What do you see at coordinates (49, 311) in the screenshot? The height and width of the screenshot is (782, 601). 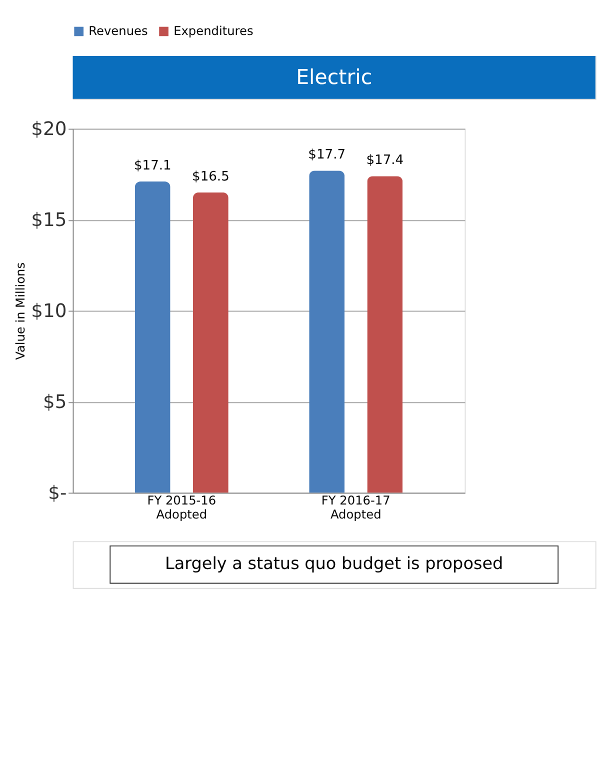 I see `y-tick-label: $10` at bounding box center [49, 311].